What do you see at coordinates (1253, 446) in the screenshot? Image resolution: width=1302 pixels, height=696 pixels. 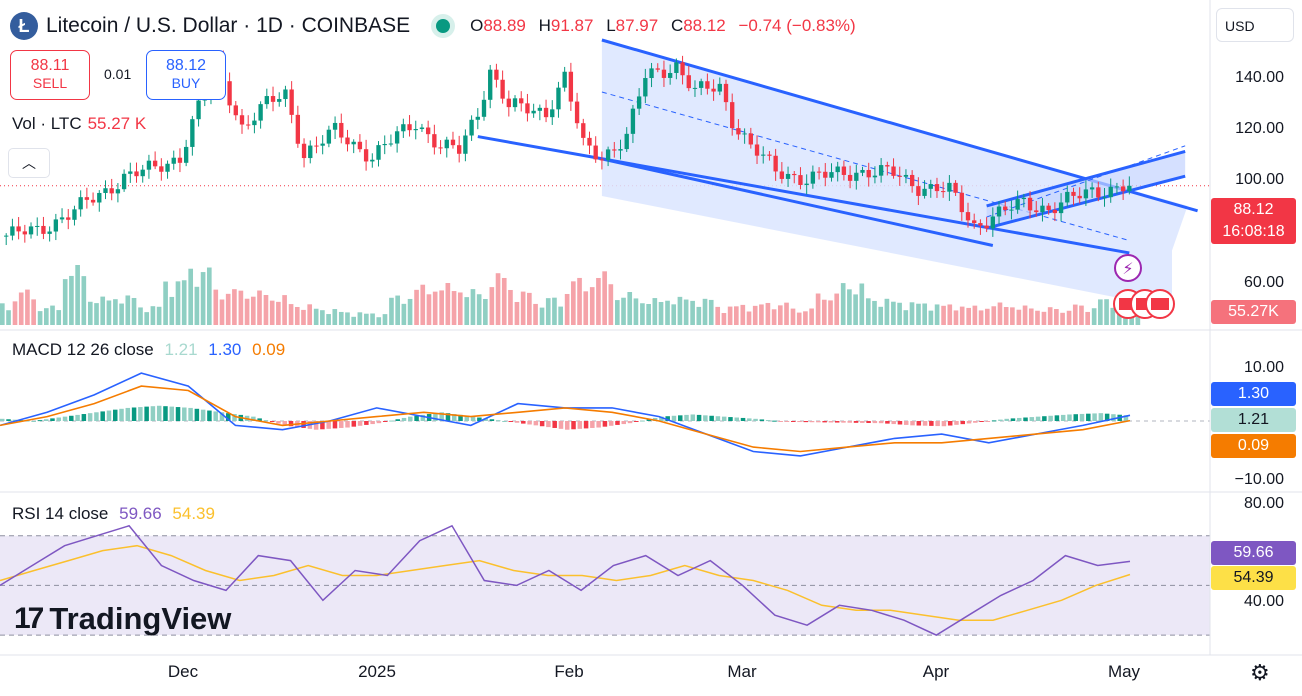 I see `signal-tag: 0.09` at bounding box center [1253, 446].